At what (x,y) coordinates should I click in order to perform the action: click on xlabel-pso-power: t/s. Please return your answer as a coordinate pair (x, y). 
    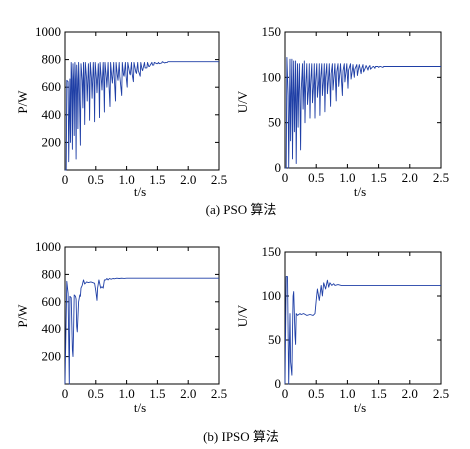
    Looking at the image, I should click on (140, 191).